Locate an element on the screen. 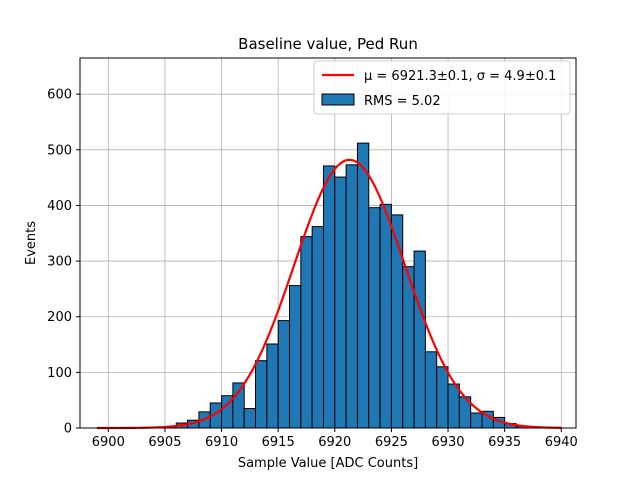  y-tick-label-200: 200 is located at coordinates (59, 317).